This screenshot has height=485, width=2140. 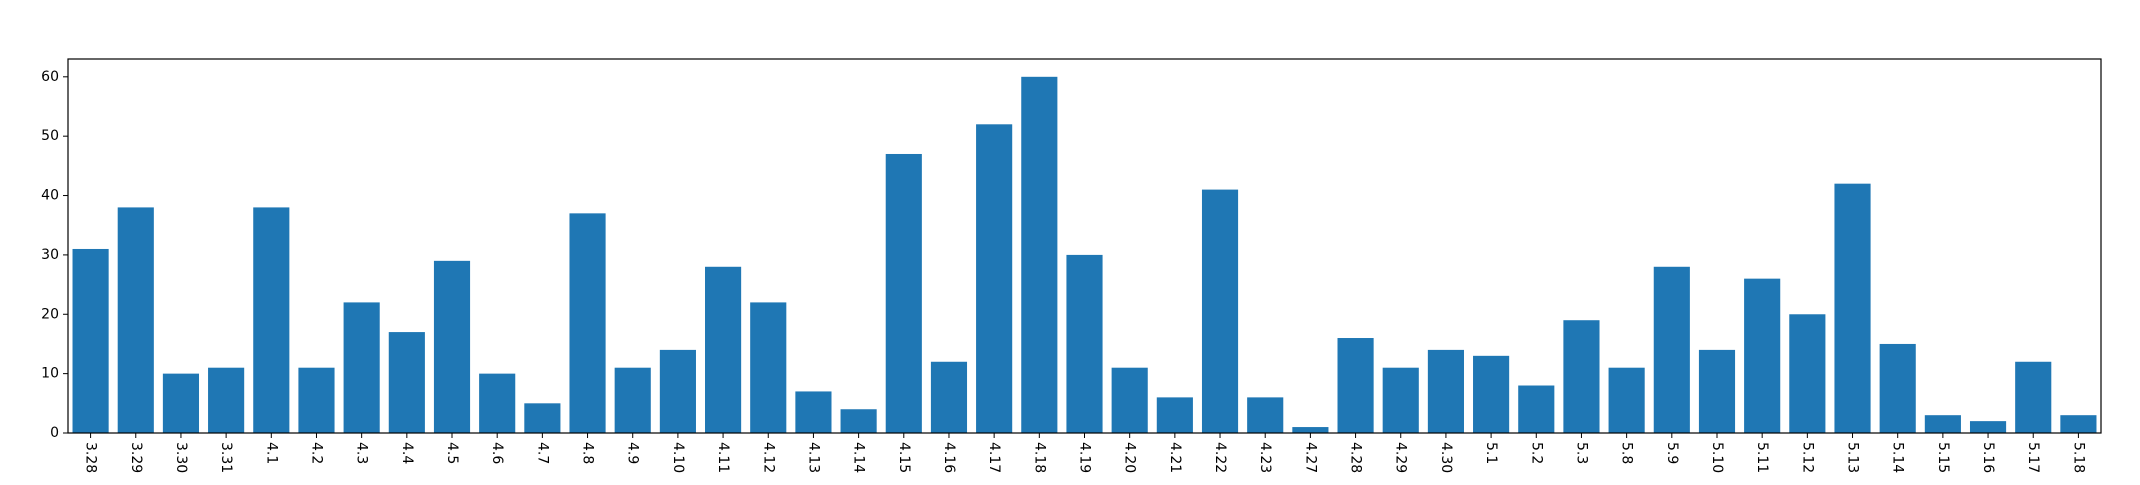 I want to click on bar-4.8, so click(x=587, y=323).